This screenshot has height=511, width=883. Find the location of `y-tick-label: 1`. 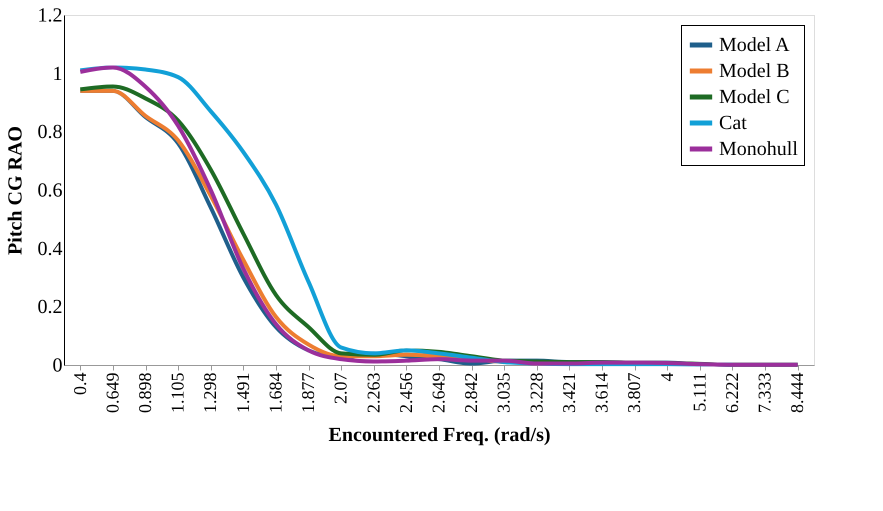

y-tick-label: 1 is located at coordinates (57, 73).